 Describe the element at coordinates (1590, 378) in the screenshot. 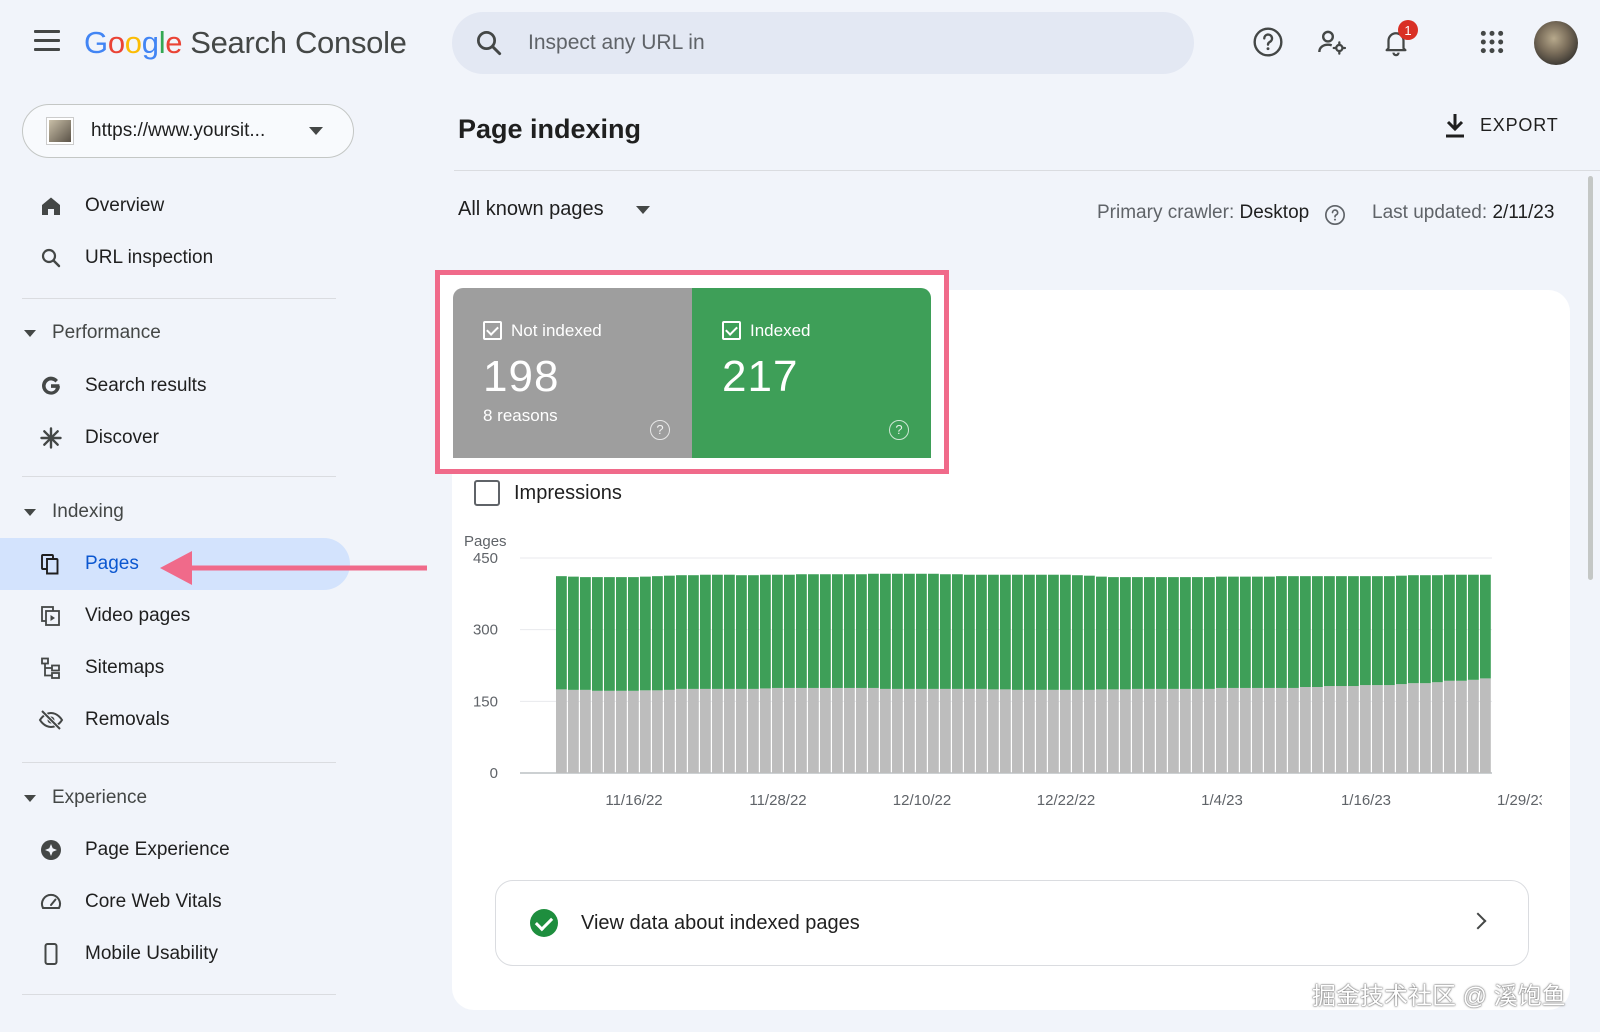

I see `scrollbar` at that location.